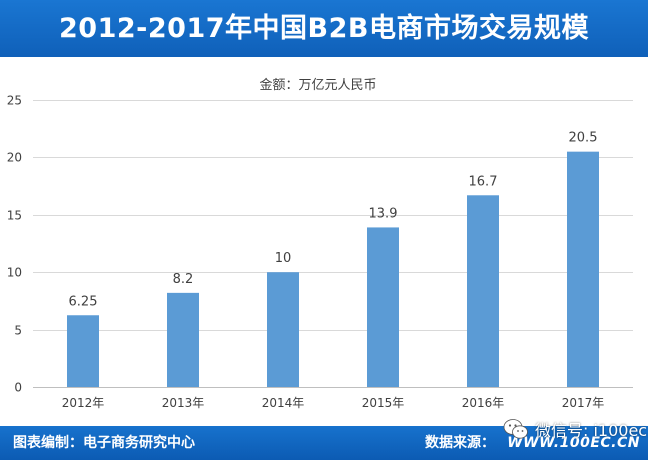  What do you see at coordinates (83, 301) in the screenshot?
I see `bar-value-label: 6.25` at bounding box center [83, 301].